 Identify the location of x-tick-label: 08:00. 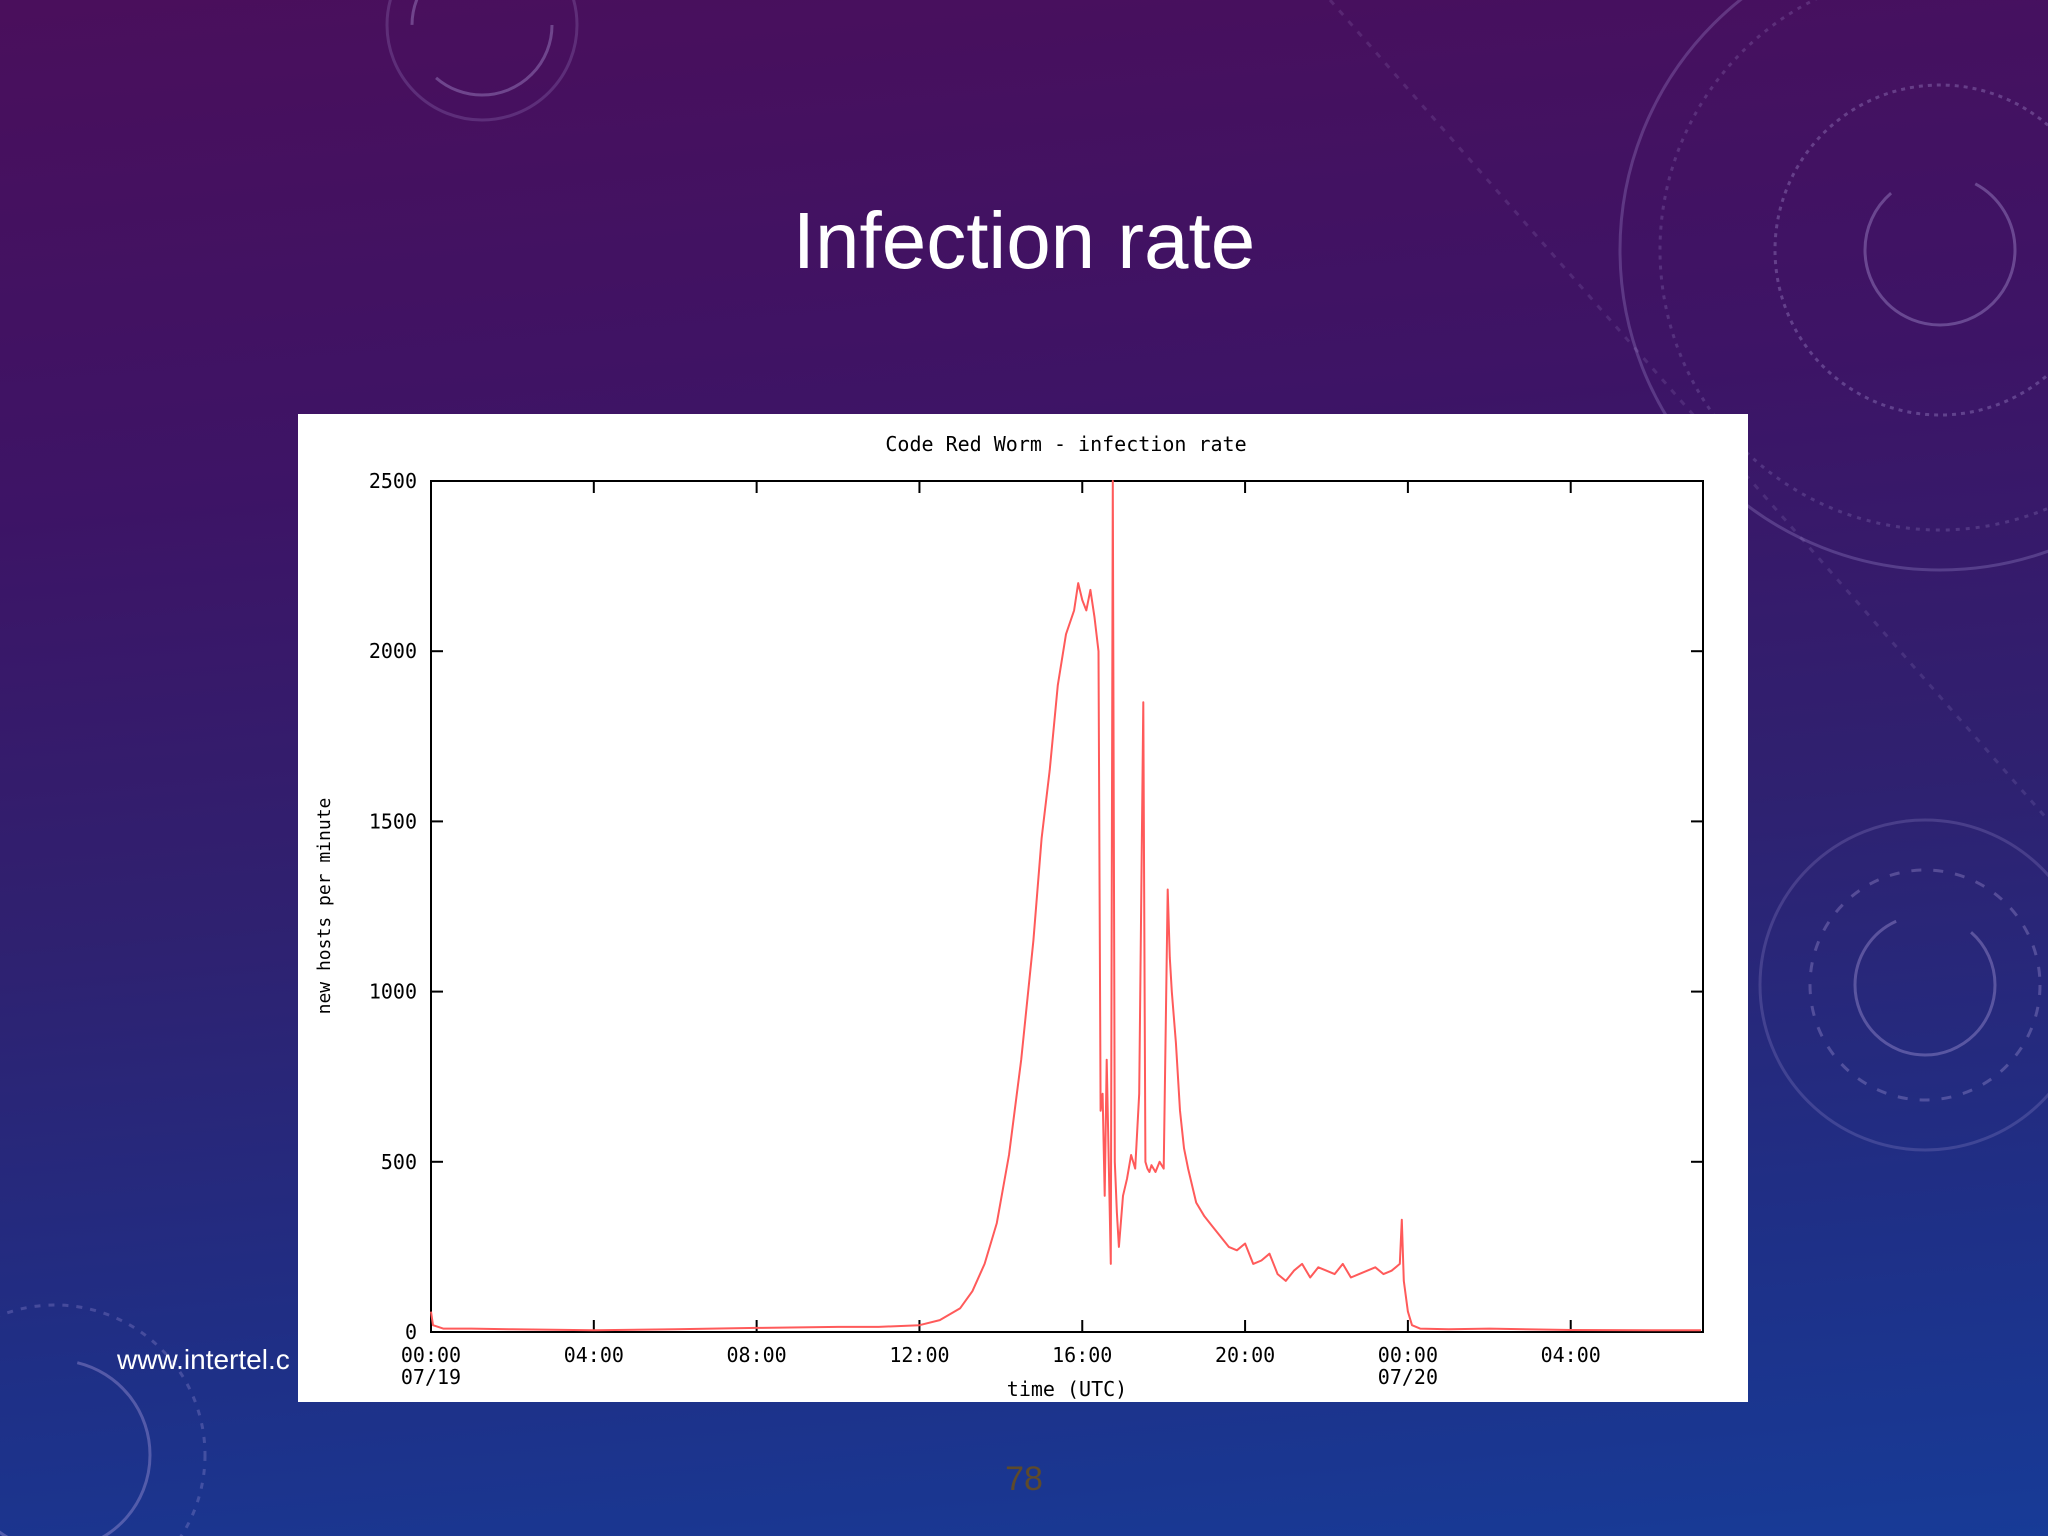
(757, 1355).